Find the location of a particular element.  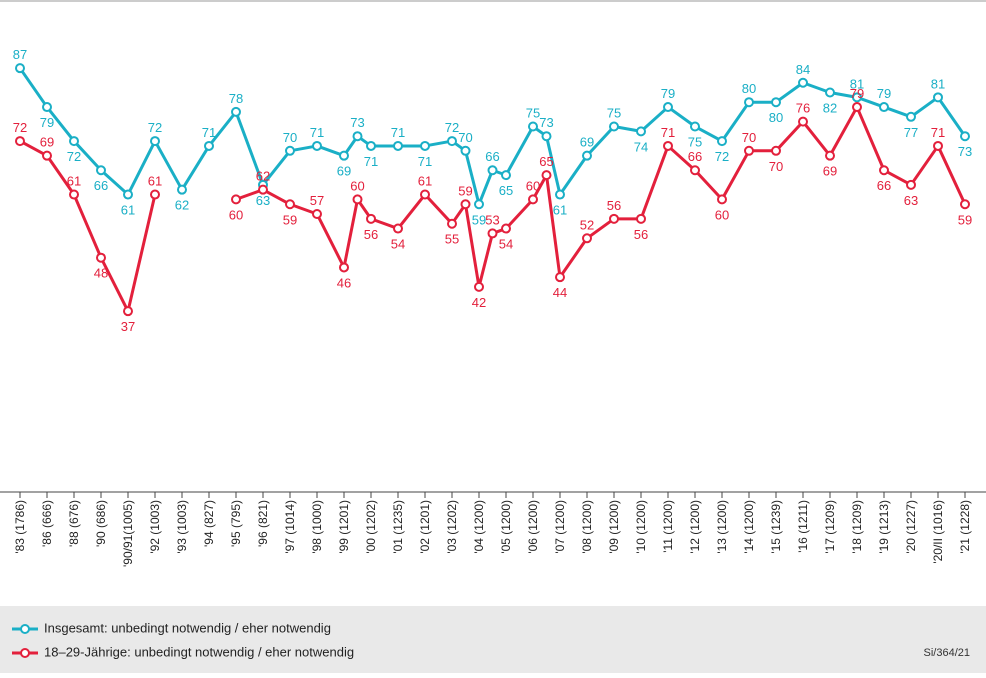

value-label: 82 is located at coordinates (830, 107).